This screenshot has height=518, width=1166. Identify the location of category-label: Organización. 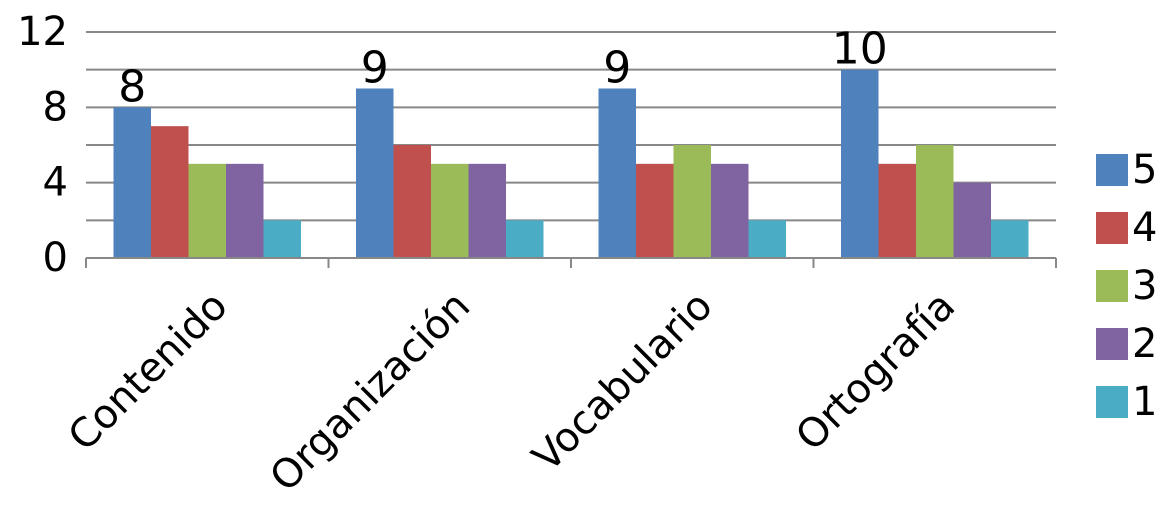
(370, 392).